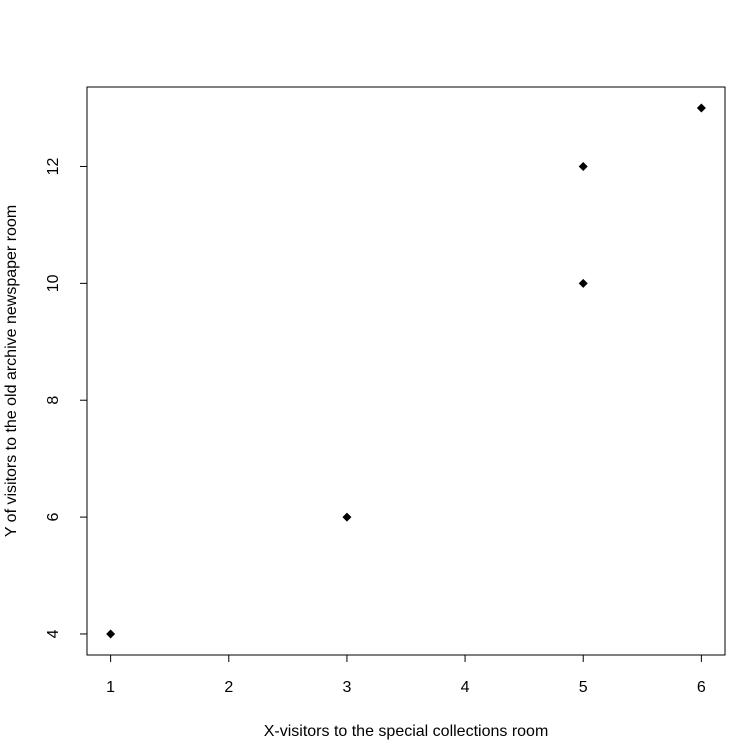 The height and width of the screenshot is (754, 756). I want to click on x-tick-label: 5, so click(583, 687).